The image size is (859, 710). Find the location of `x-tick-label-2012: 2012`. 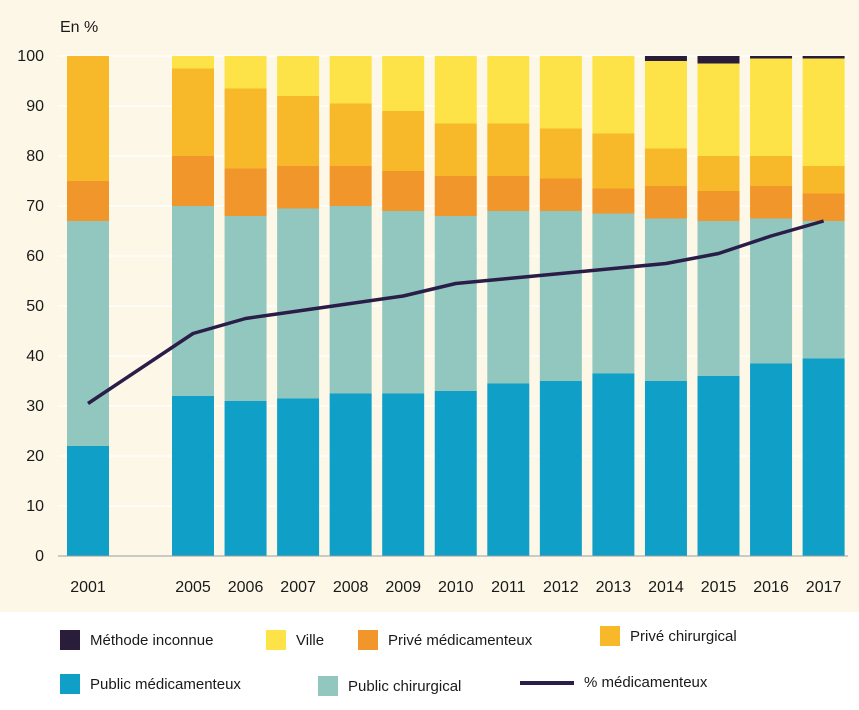

x-tick-label-2012: 2012 is located at coordinates (561, 587).